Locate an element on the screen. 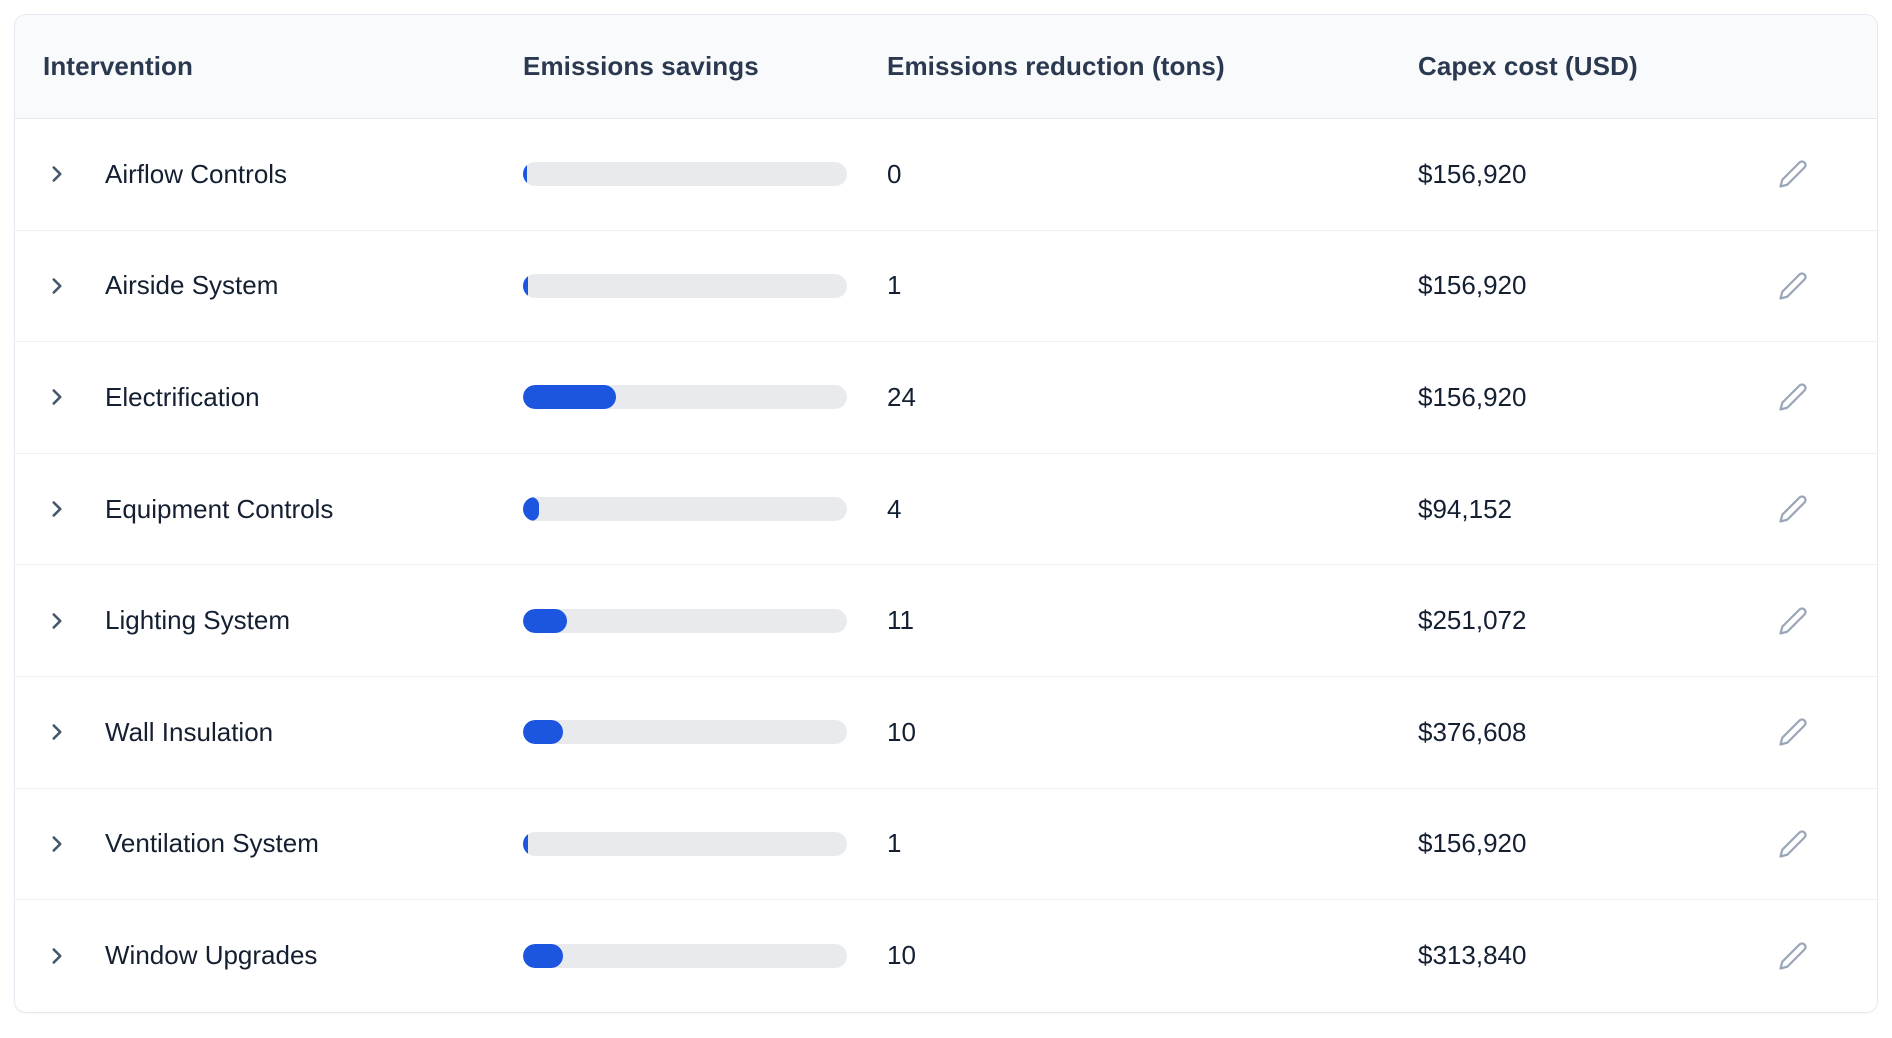 This screenshot has width=1892, height=1038. intervention-cell: Electrification is located at coordinates (283, 397).